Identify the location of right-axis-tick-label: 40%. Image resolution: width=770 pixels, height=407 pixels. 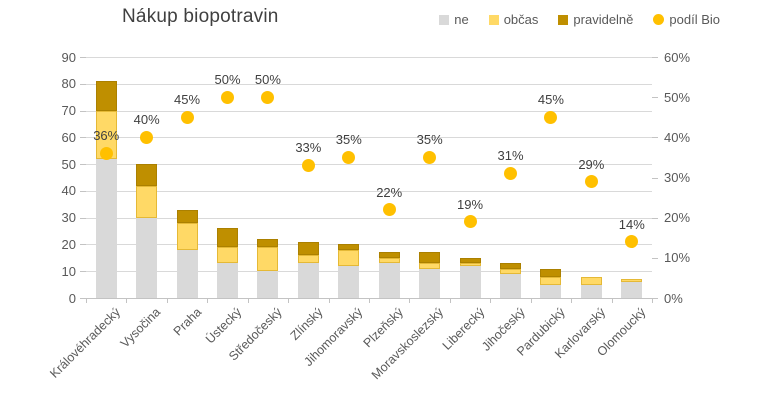
(677, 137).